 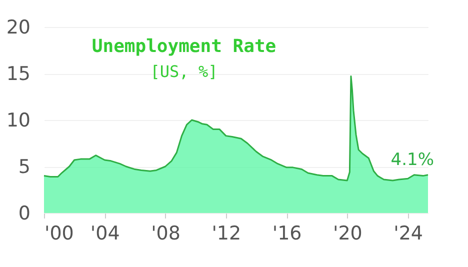 I want to click on annotation: 4.1%, so click(x=412, y=160).